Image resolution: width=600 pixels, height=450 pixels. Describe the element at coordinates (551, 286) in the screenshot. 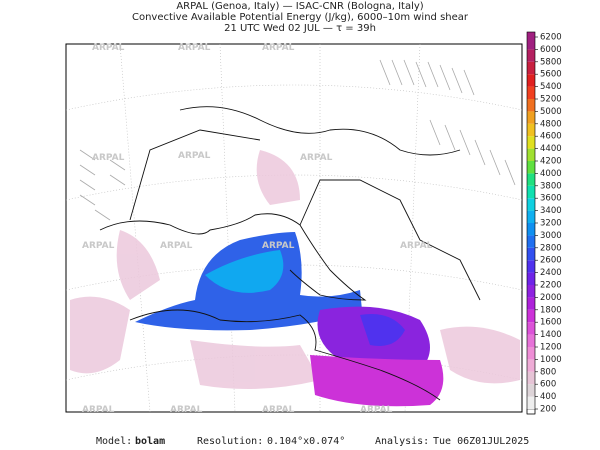

I see `colorbar-label: 2200` at that location.